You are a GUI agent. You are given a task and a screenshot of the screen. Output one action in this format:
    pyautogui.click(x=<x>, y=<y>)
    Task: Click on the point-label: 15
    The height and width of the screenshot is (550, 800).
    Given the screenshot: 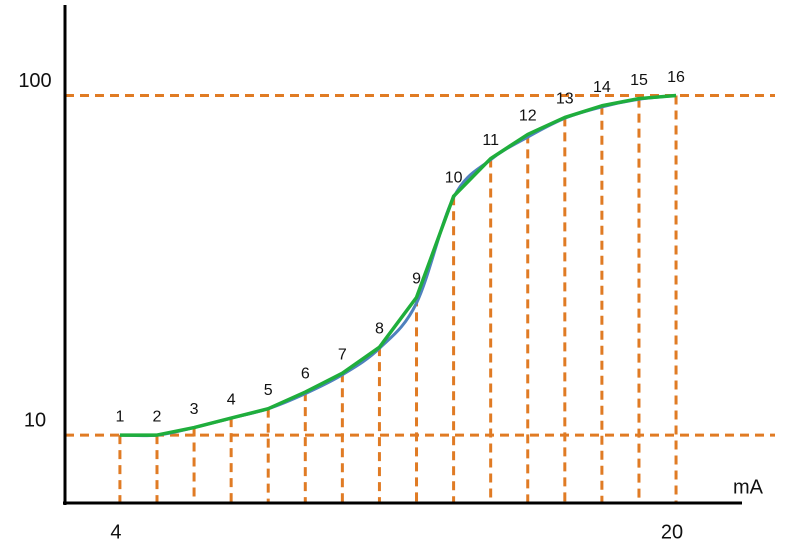 What is the action you would take?
    pyautogui.click(x=639, y=80)
    